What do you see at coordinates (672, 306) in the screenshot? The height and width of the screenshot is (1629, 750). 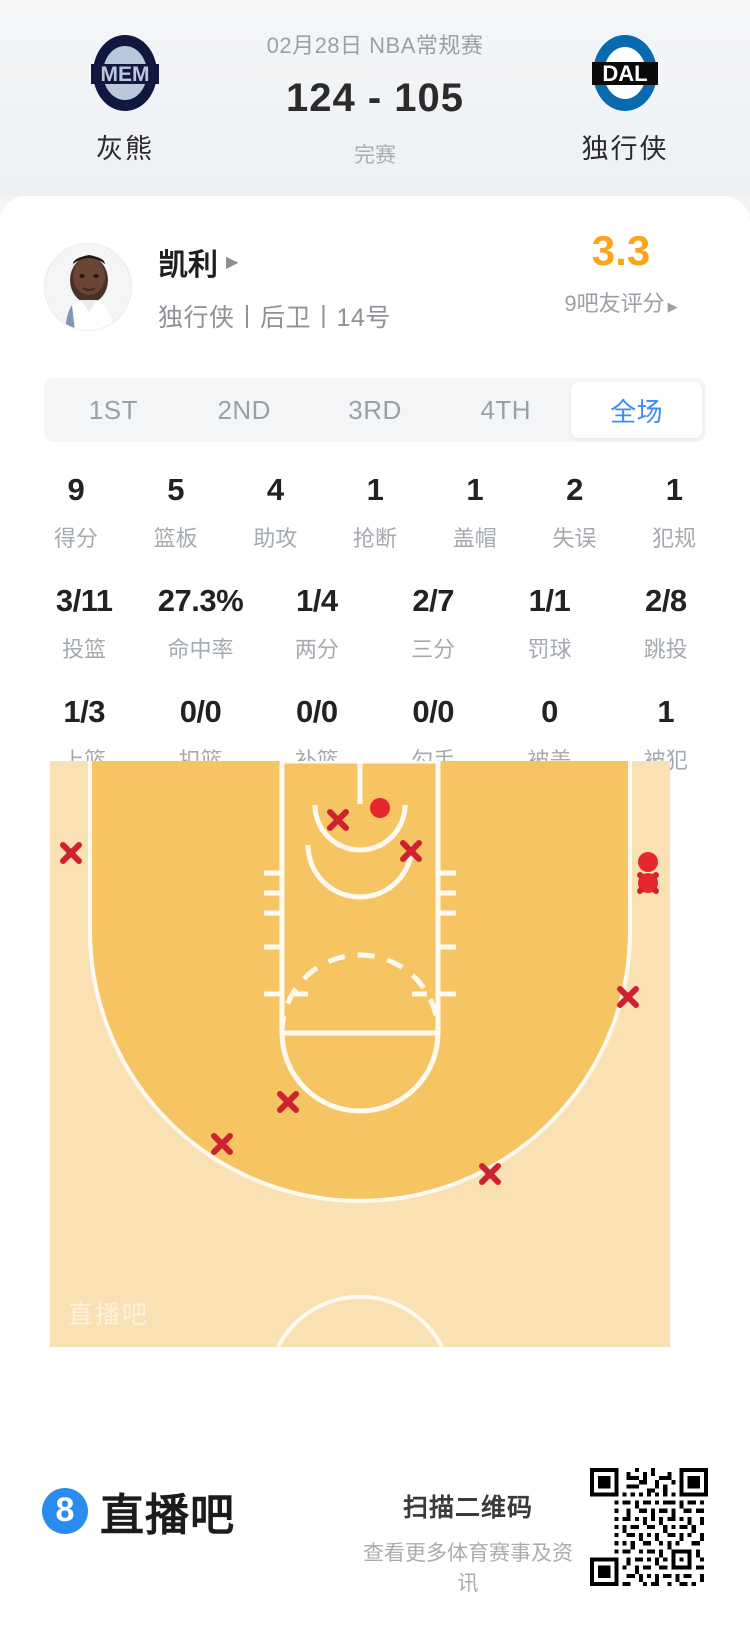 I see `chevron-right-small-icon: ▶` at bounding box center [672, 306].